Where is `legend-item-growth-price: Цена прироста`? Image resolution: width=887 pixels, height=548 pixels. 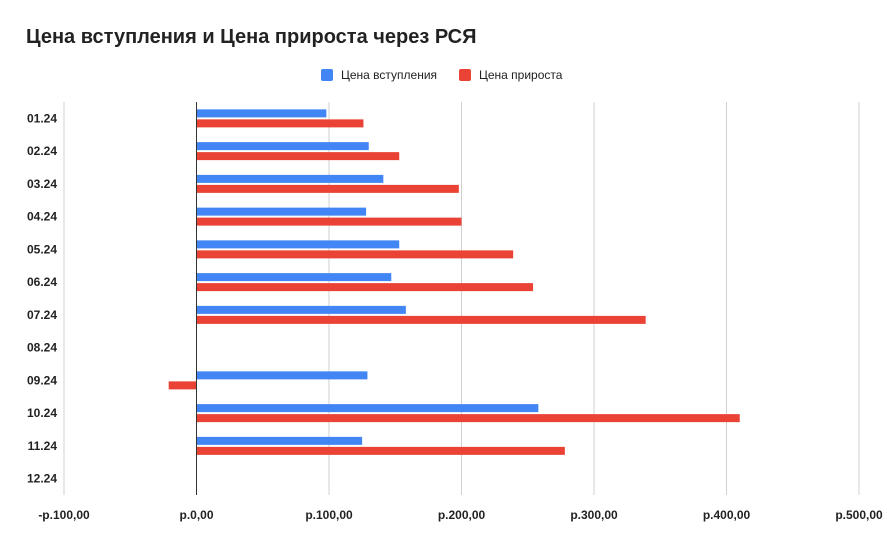 legend-item-growth-price: Цена прироста is located at coordinates (510, 75).